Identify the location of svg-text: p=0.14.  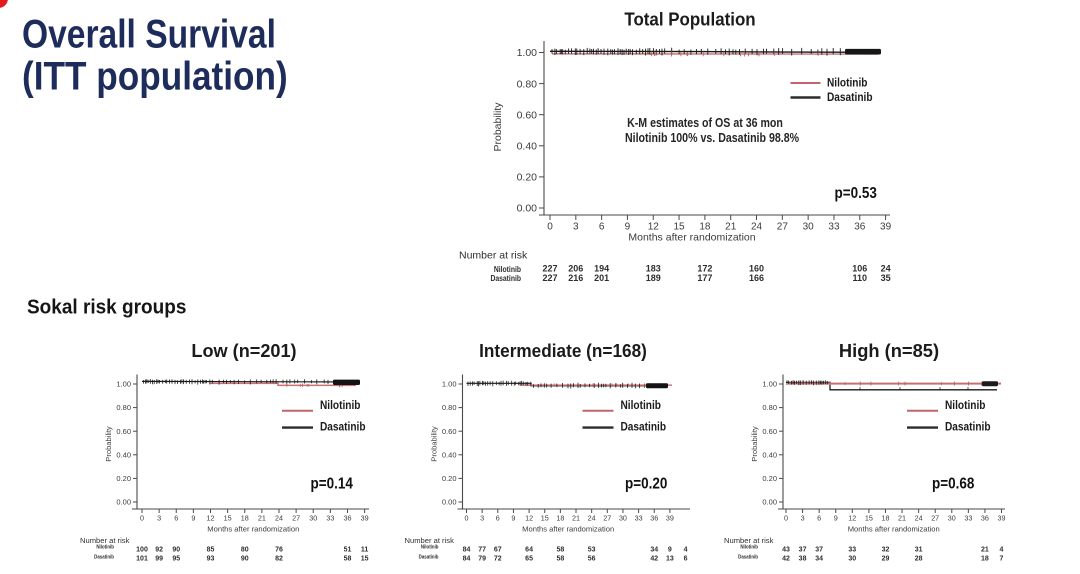
(332, 484).